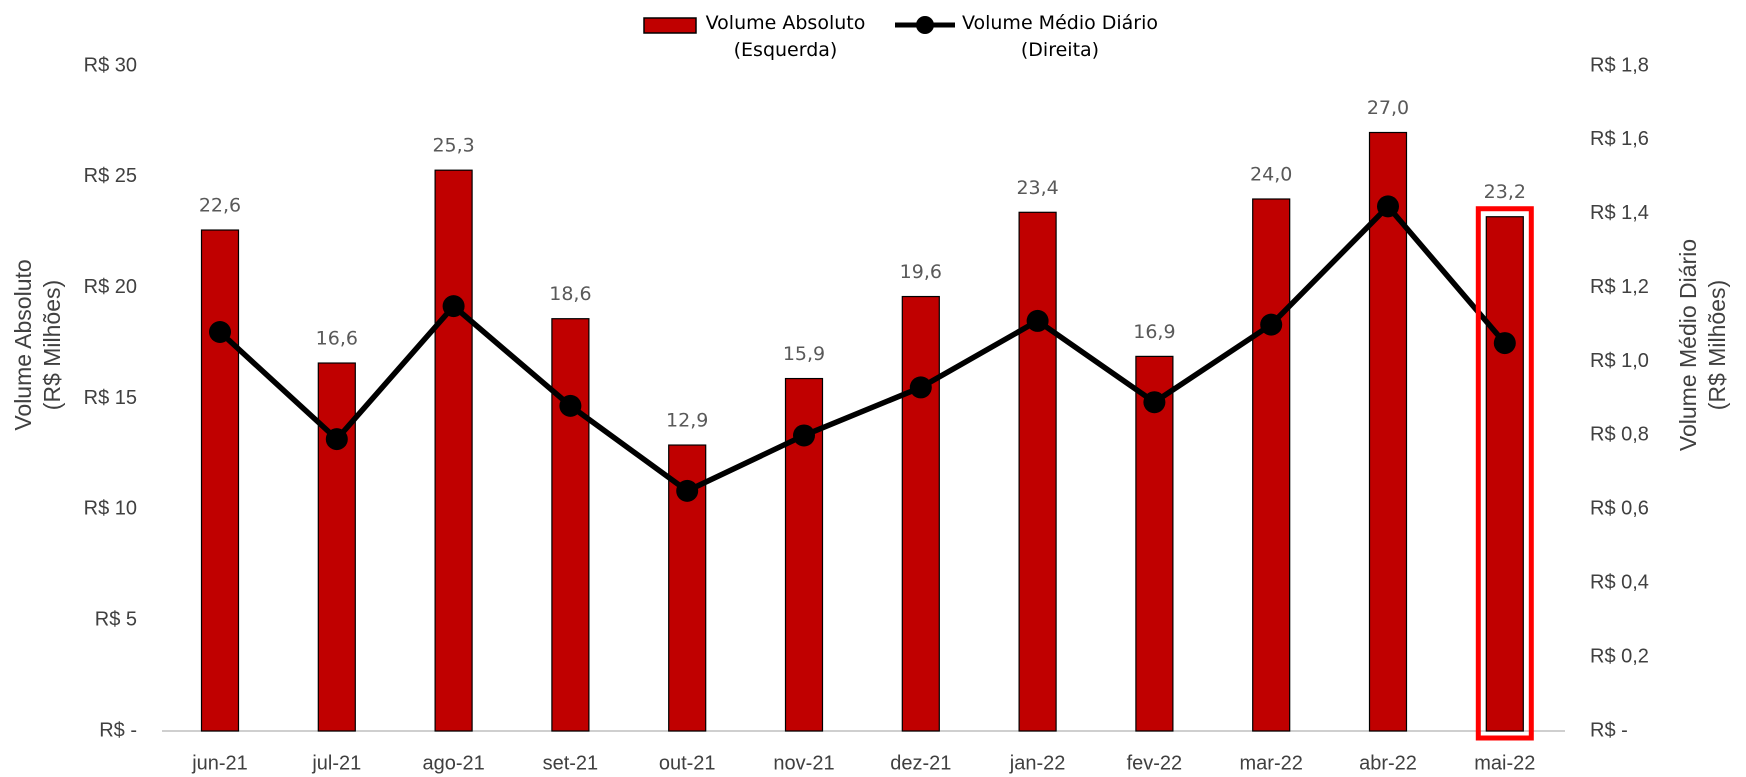 The height and width of the screenshot is (777, 1746). Describe the element at coordinates (1619, 139) in the screenshot. I see `y2-tick-label: R$ 1,6` at that location.